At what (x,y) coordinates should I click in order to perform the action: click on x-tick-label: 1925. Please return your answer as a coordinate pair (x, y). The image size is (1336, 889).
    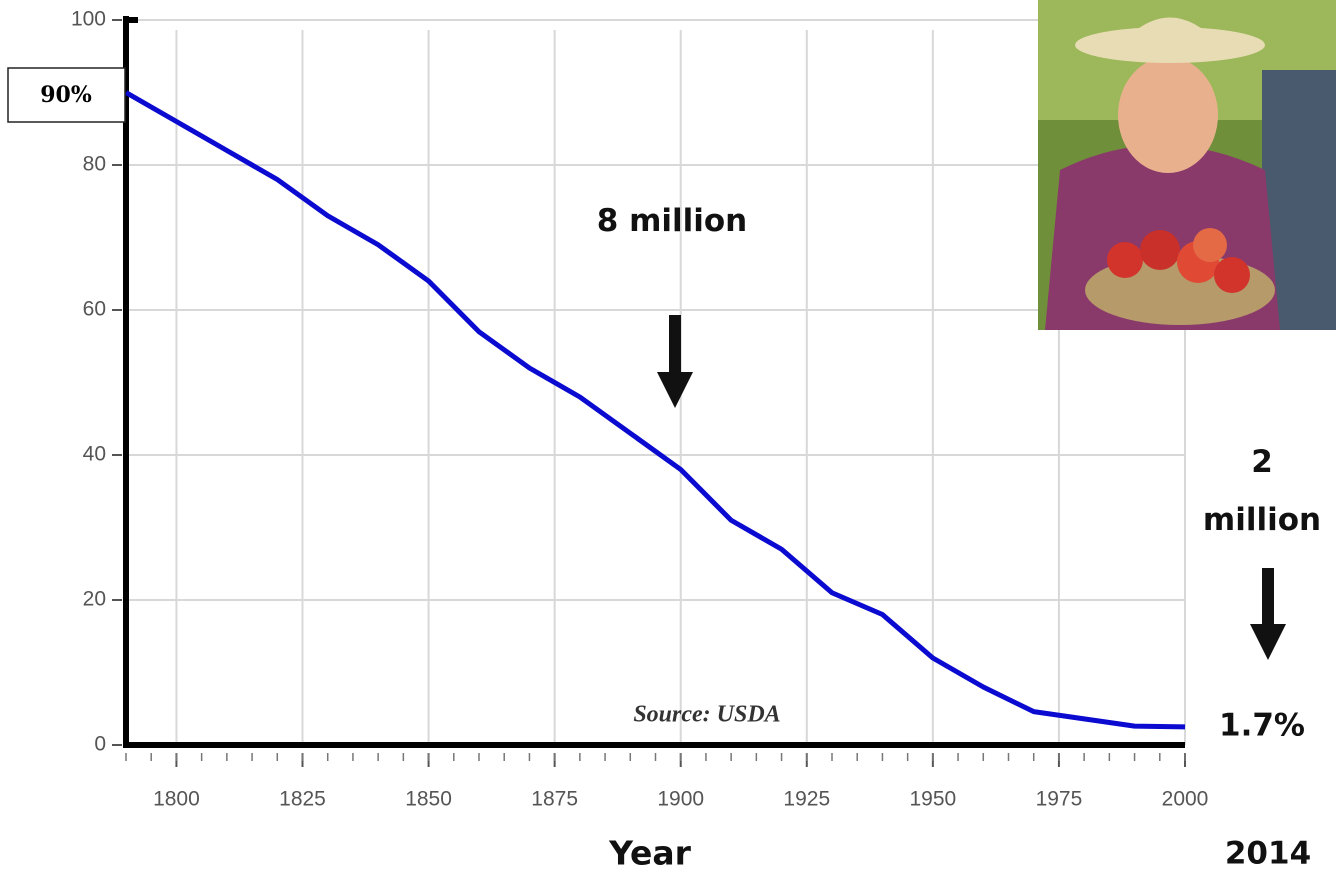
    Looking at the image, I should click on (806, 799).